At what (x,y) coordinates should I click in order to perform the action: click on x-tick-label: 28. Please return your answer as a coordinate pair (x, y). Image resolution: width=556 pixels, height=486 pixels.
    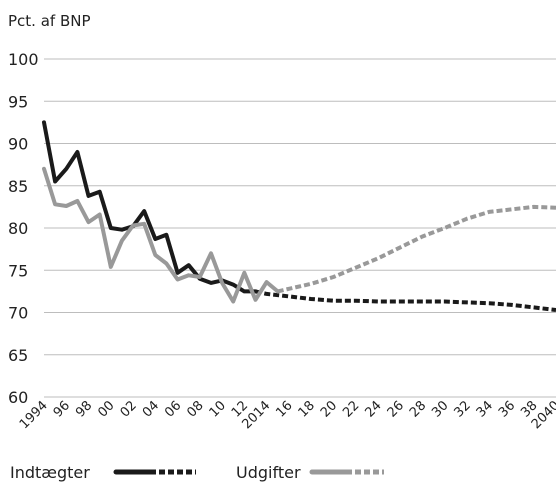
    Looking at the image, I should click on (418, 409).